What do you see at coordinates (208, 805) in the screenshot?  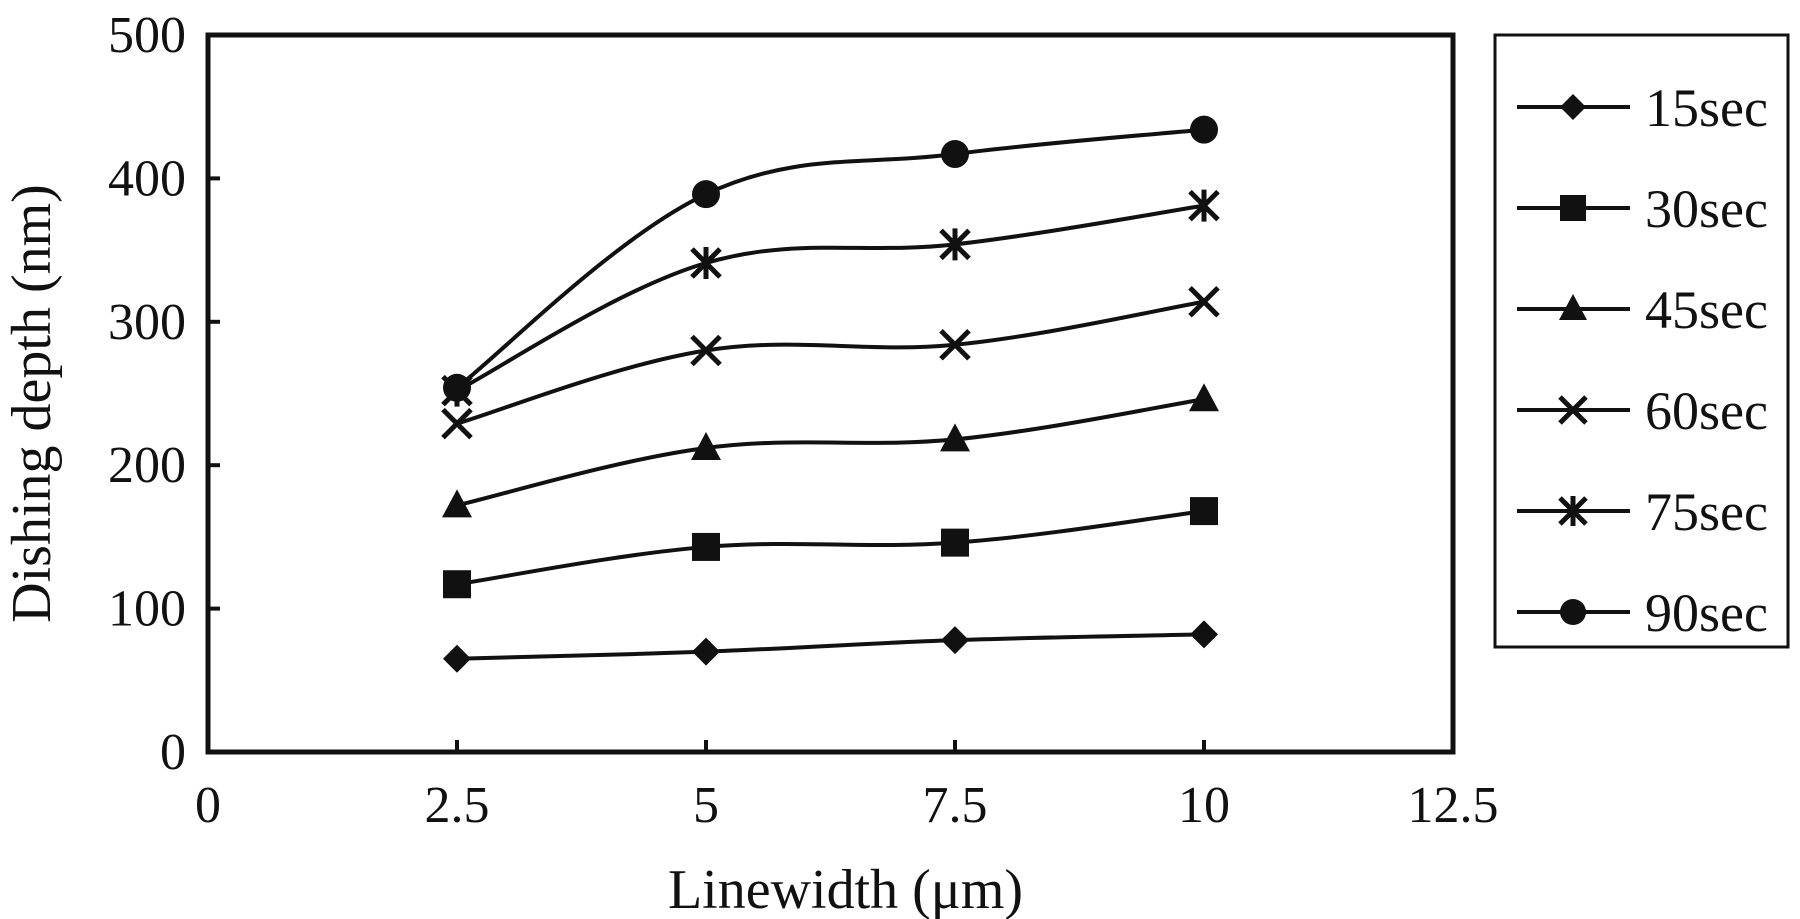 I see `x-tick-label-0: 0` at bounding box center [208, 805].